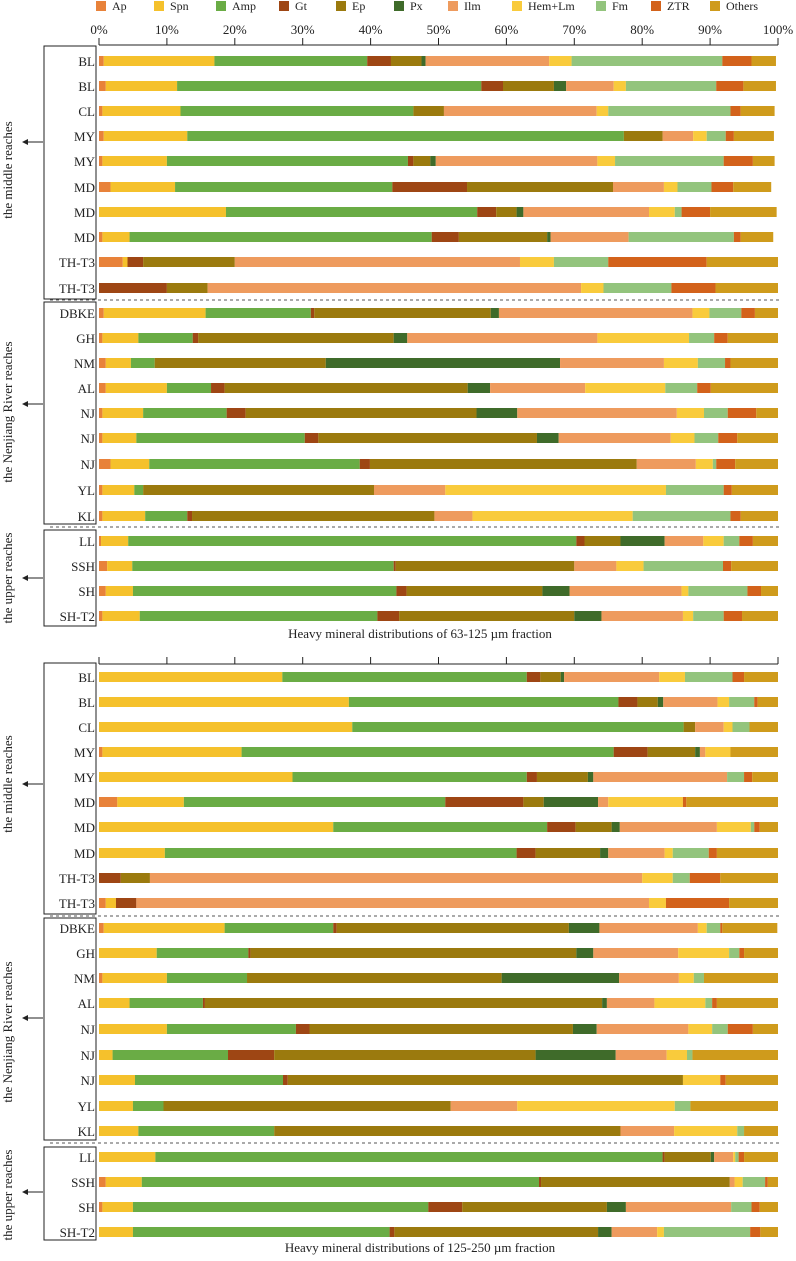 The image size is (796, 1261). Describe the element at coordinates (179, 6) in the screenshot. I see `legend-label: Spn` at that location.